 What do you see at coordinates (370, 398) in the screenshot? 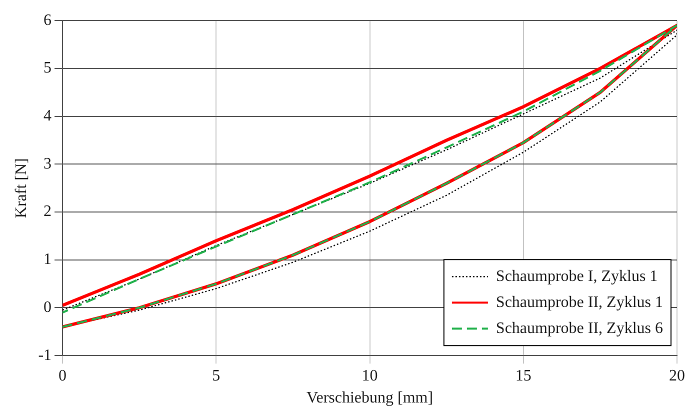
I see `x-axis-title: Verschiebung [mm]` at bounding box center [370, 398].